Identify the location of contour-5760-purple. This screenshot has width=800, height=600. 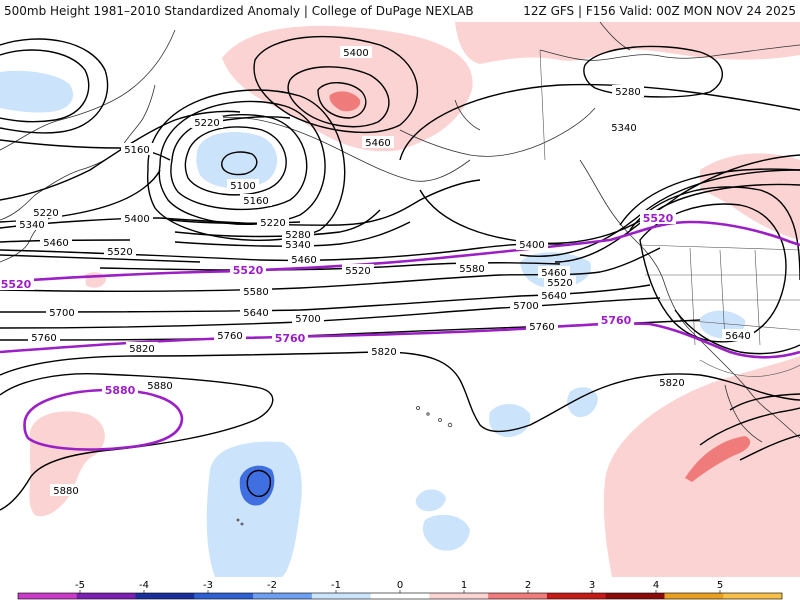
(400, 340).